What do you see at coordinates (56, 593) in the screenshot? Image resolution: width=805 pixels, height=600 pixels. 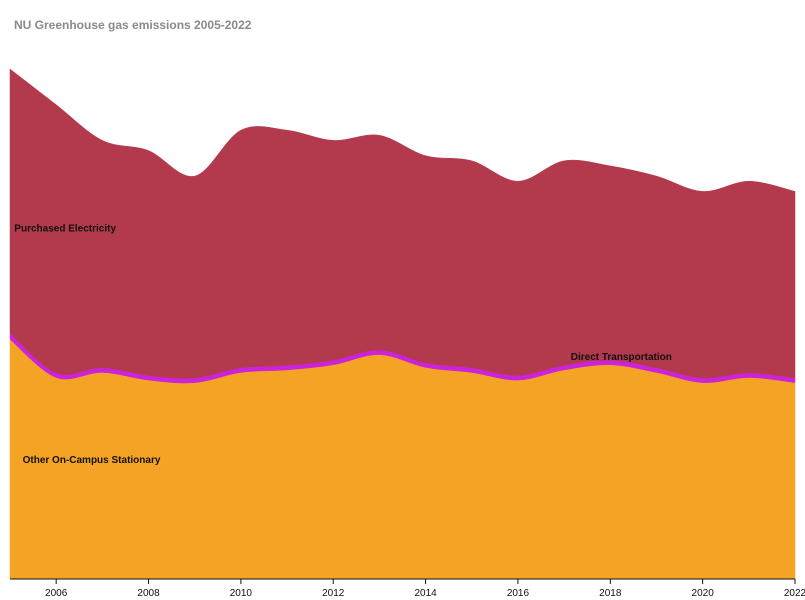 I see `x-tick-label: 2006` at bounding box center [56, 593].